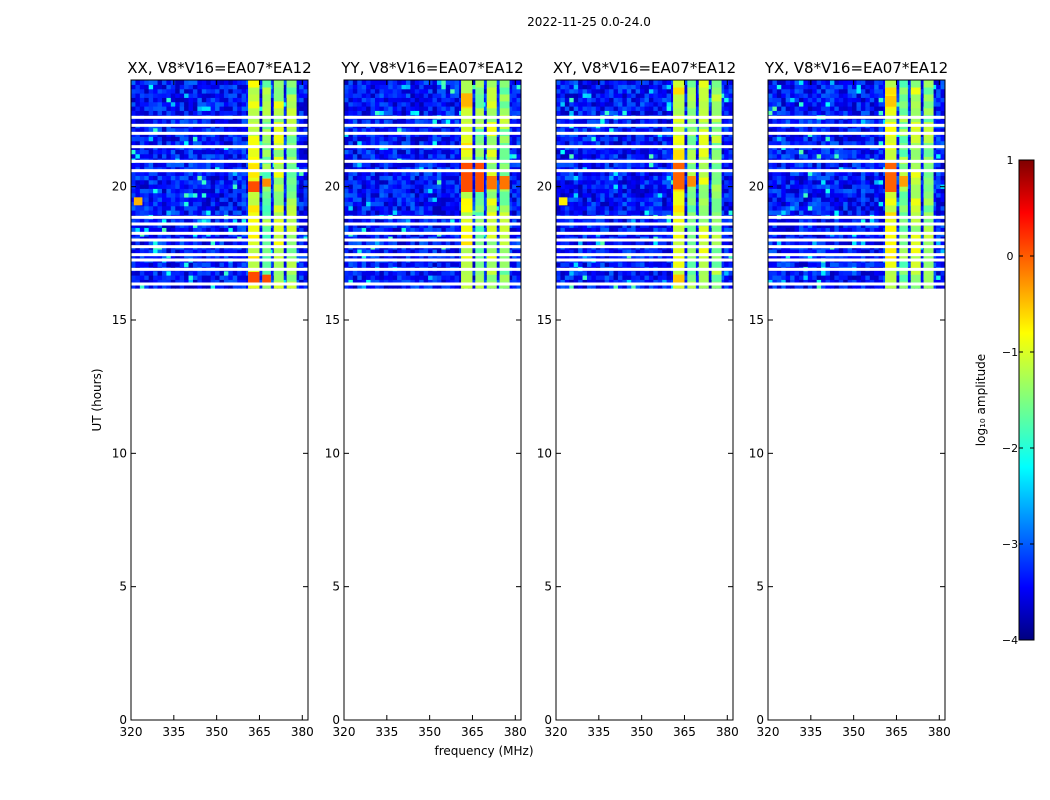 Image resolution: width=1050 pixels, height=800 pixels. What do you see at coordinates (467, 177) in the screenshot?
I see `hot-spot` at bounding box center [467, 177].